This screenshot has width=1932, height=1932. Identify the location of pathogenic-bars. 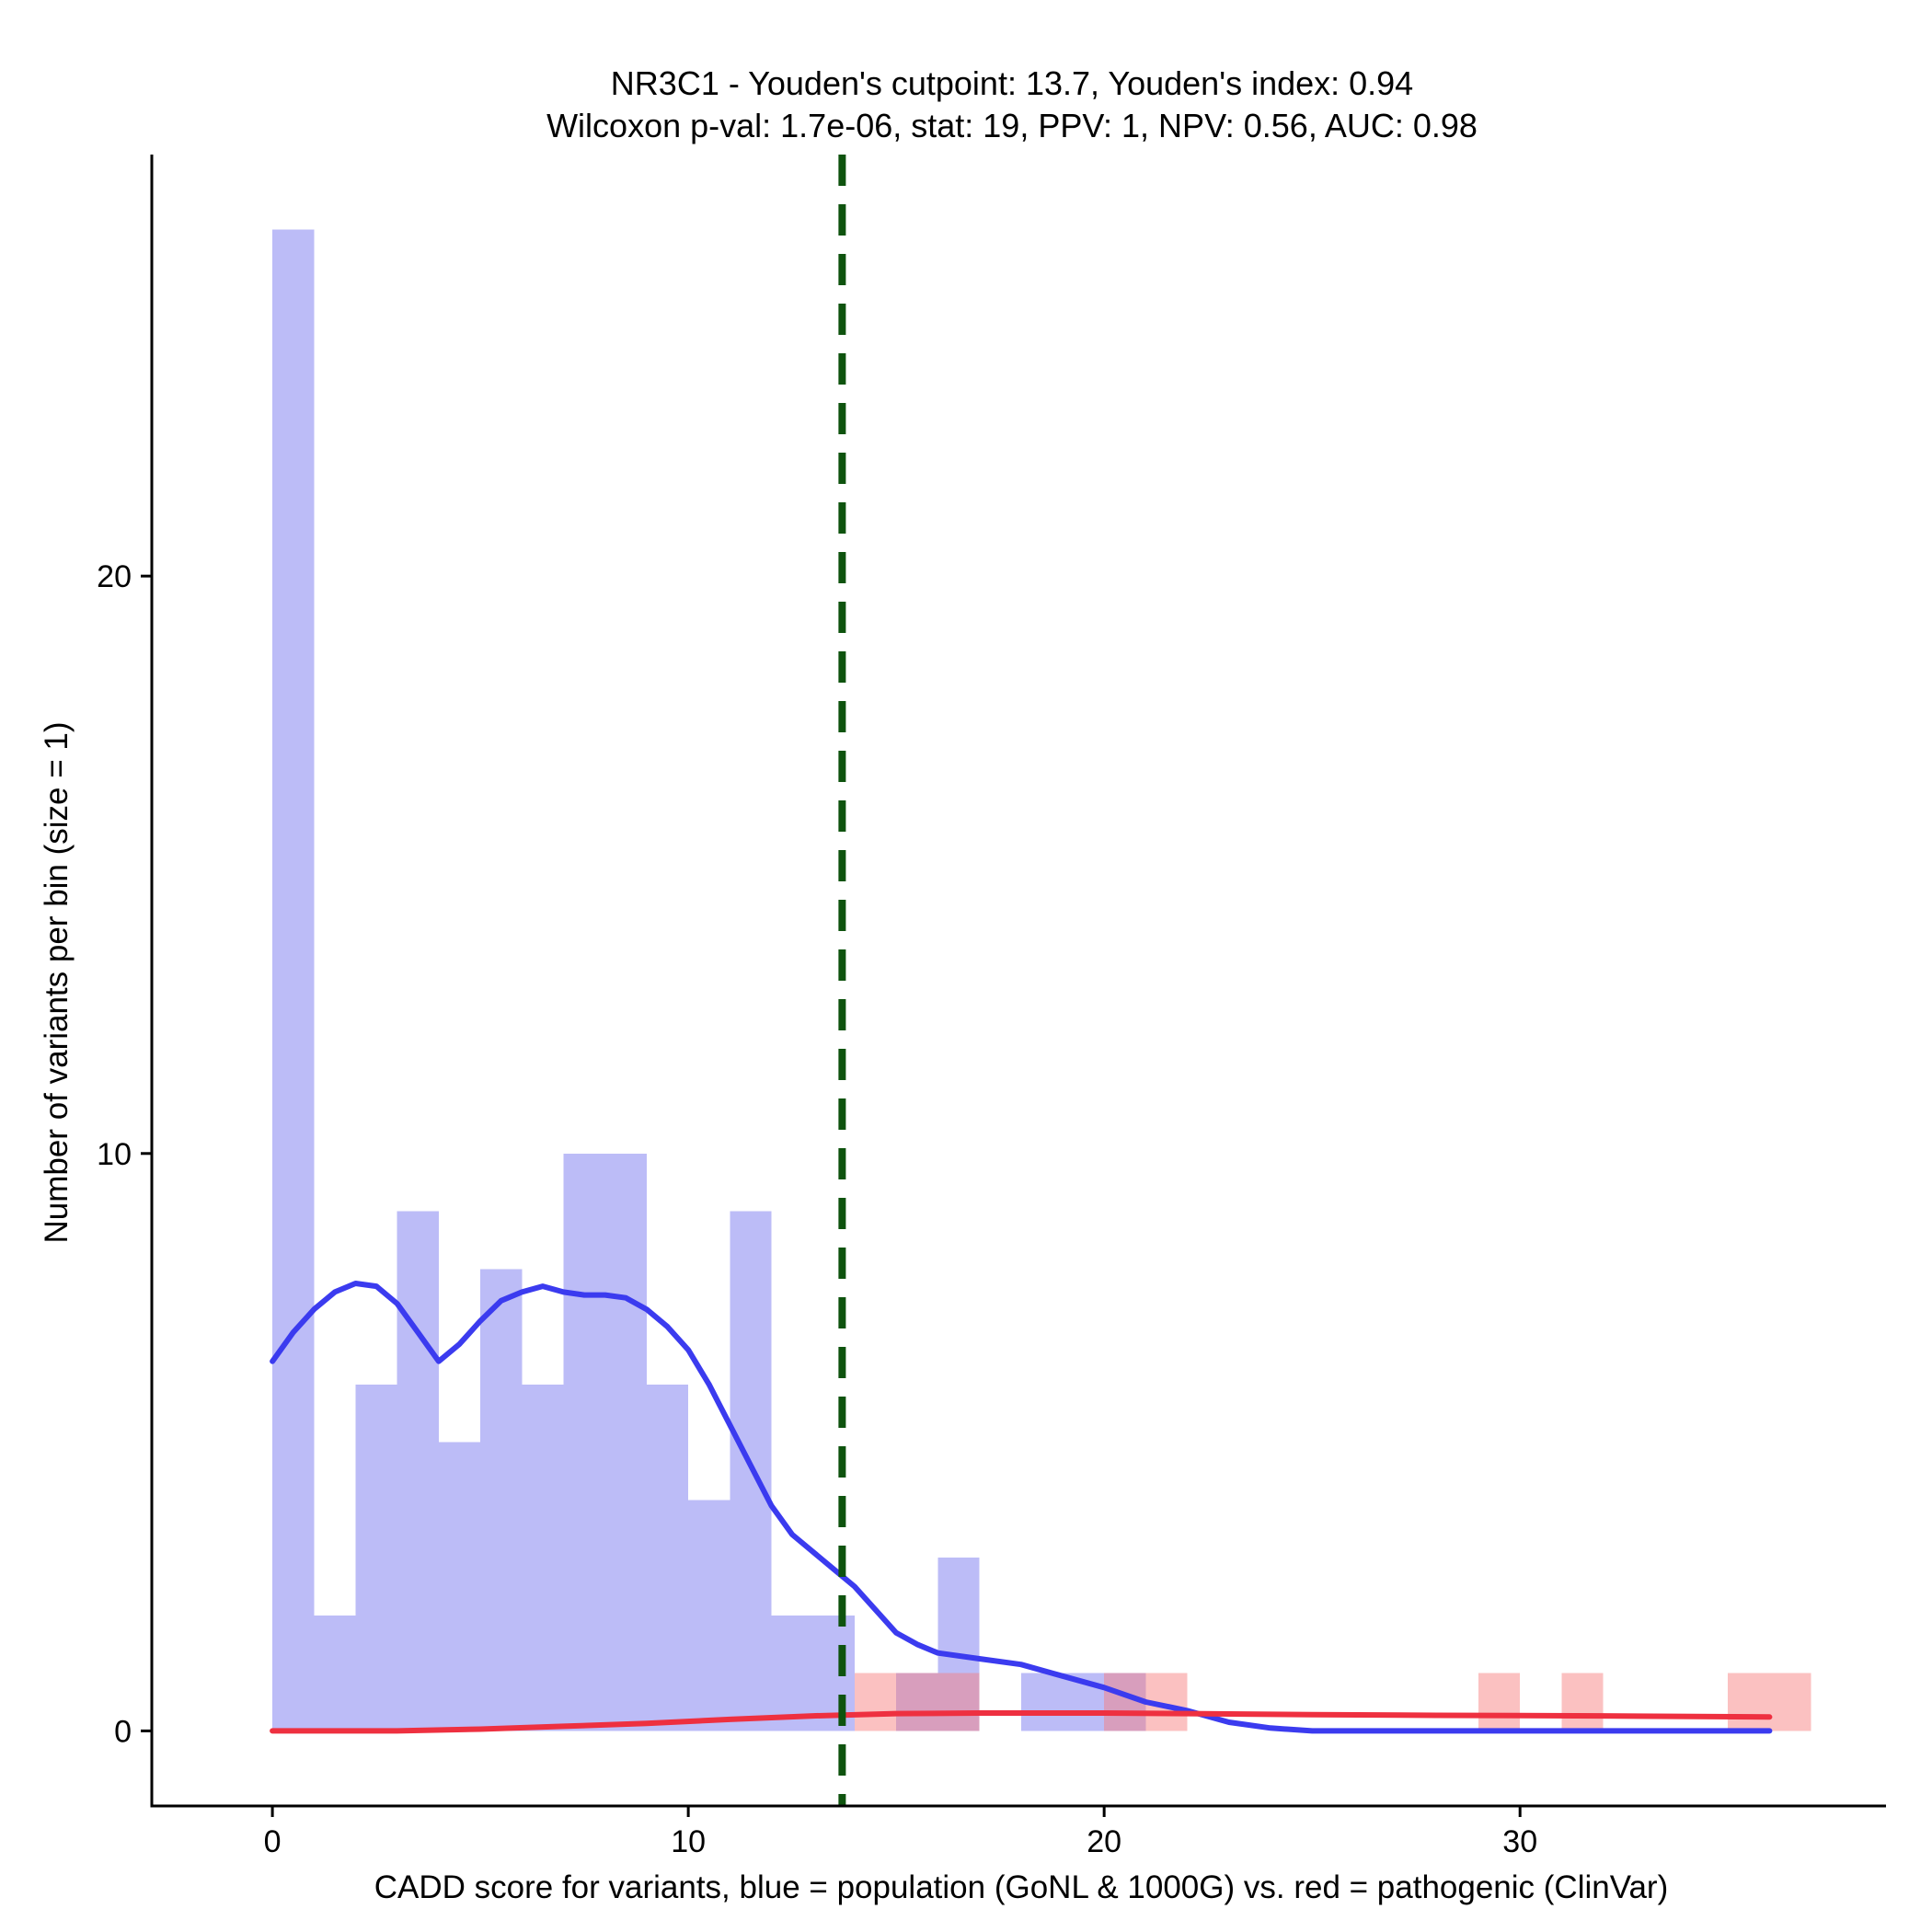
(1332, 1702).